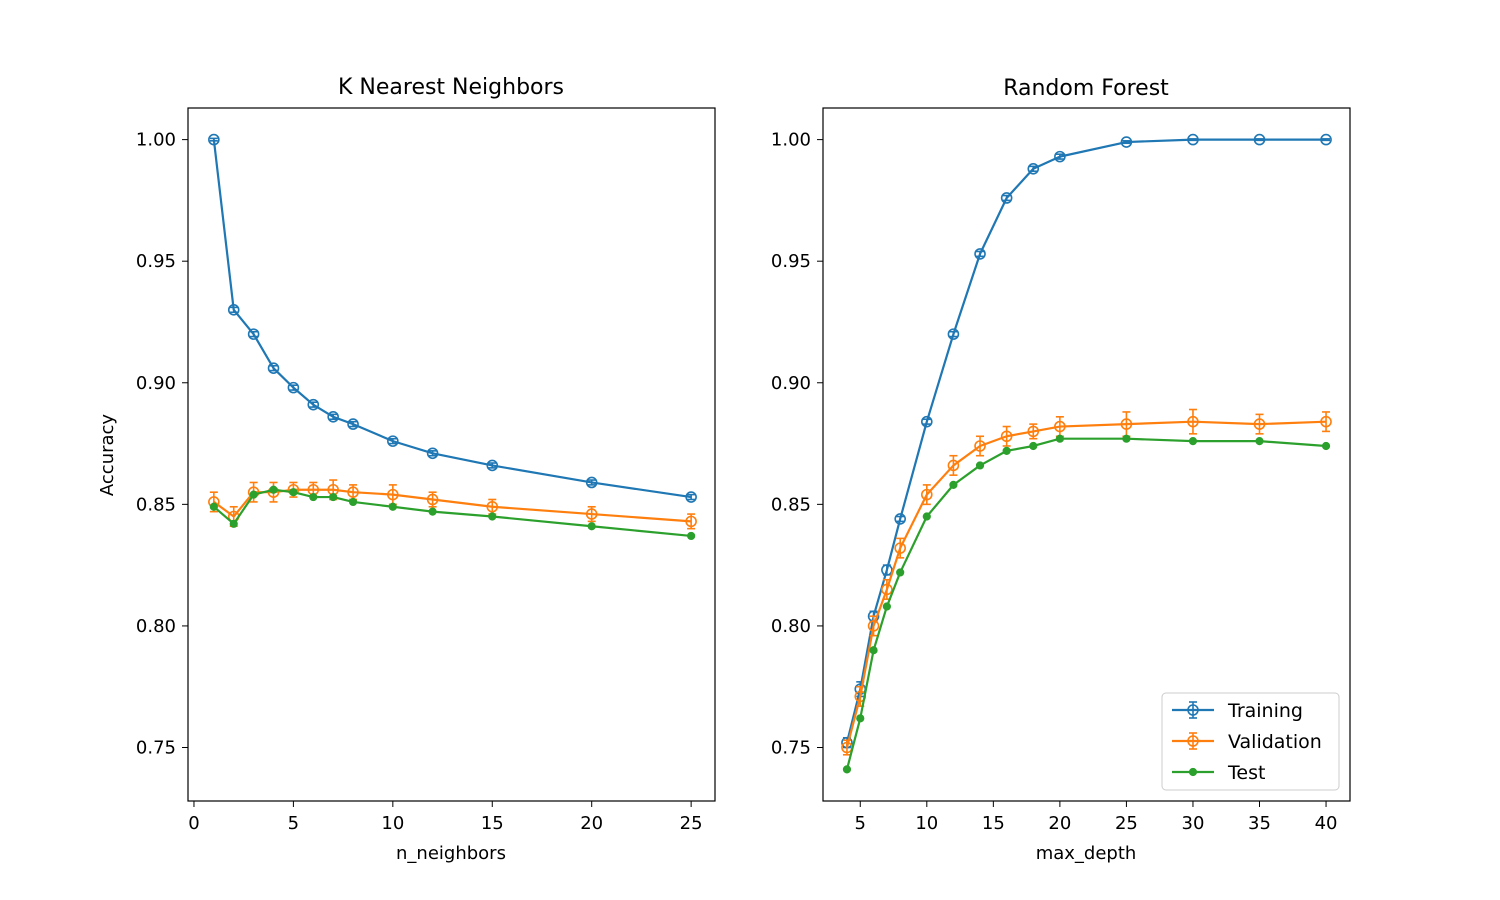  I want to click on rf-x-tick-label: 25, so click(1126, 823).